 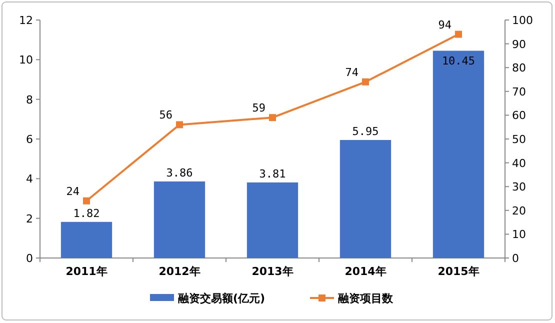 I want to click on data-label: 74, so click(x=352, y=72).